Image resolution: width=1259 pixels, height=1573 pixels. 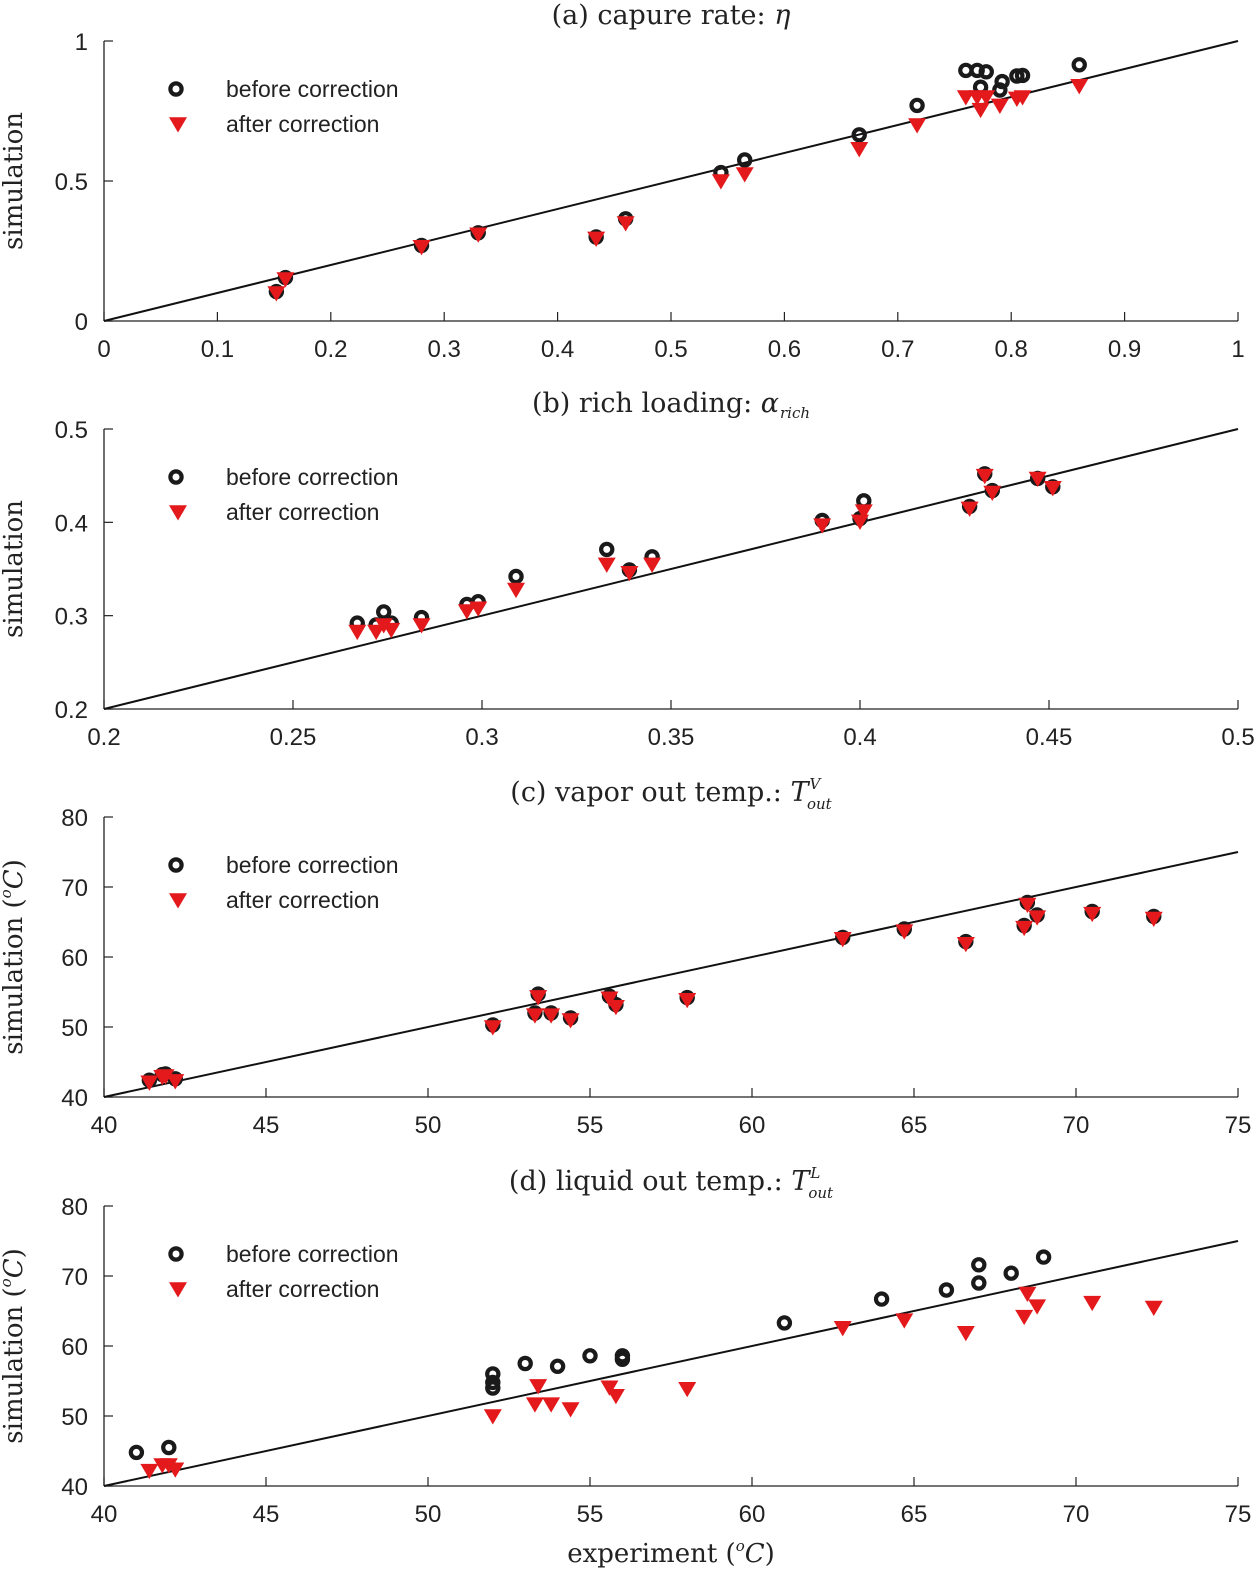 I want to click on x-tick-label: 0.1, so click(x=217, y=349).